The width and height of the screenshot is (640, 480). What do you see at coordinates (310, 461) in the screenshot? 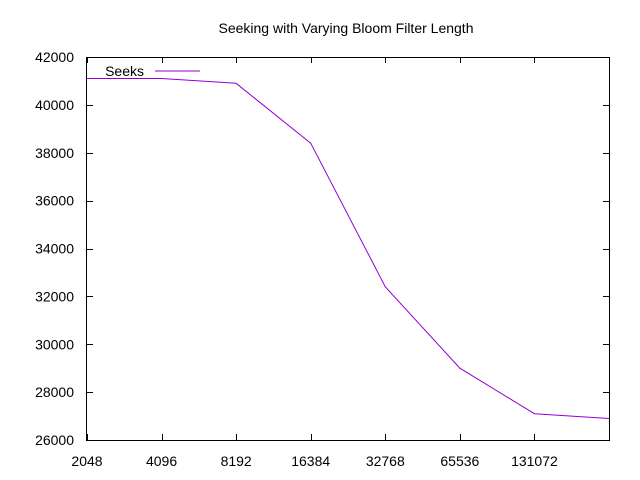
I see `x-tick-label: 16384` at bounding box center [310, 461].